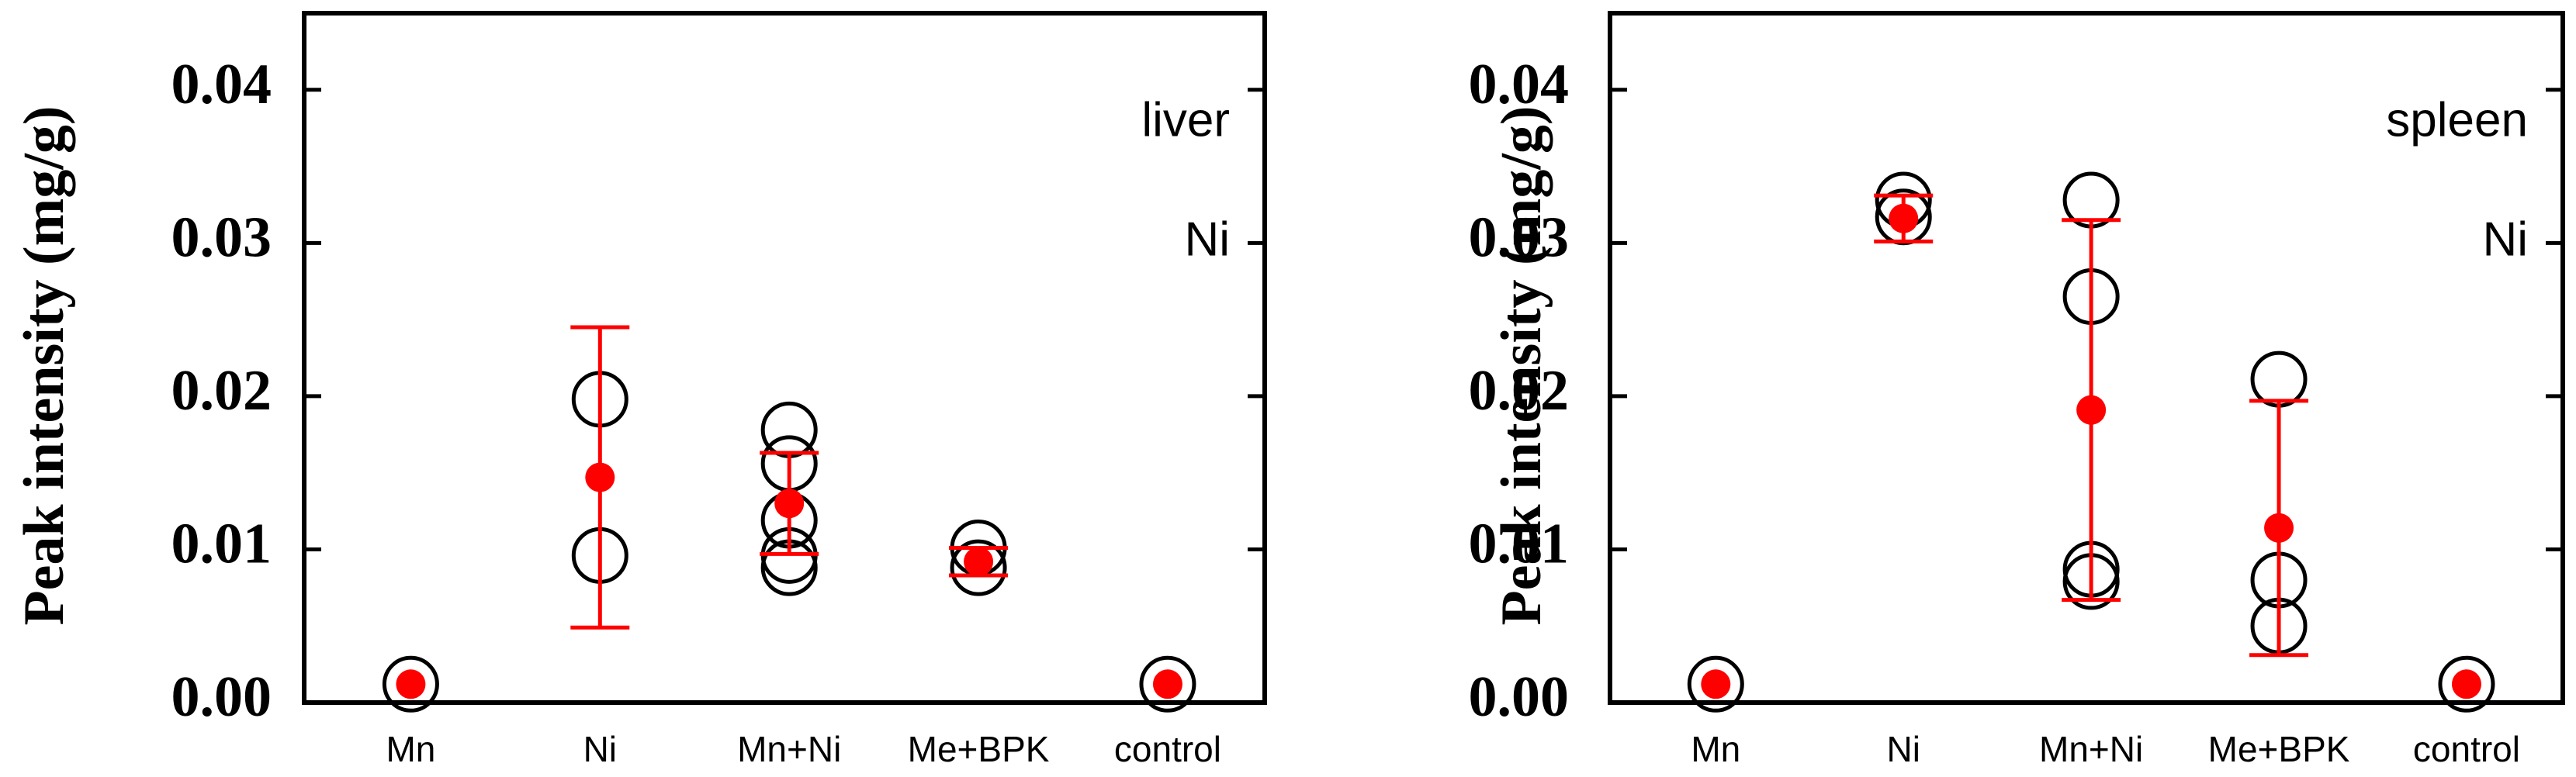  Describe the element at coordinates (1185, 120) in the screenshot. I see `annotation: liver` at that location.